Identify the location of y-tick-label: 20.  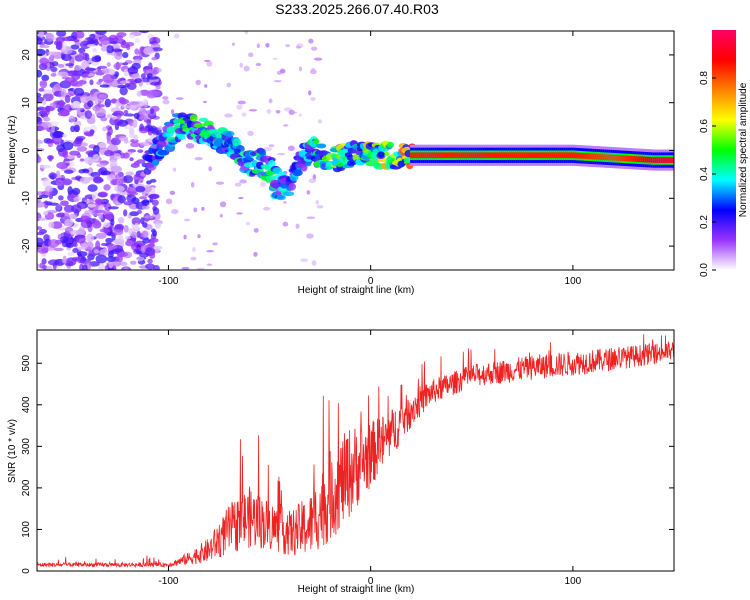
(26, 55).